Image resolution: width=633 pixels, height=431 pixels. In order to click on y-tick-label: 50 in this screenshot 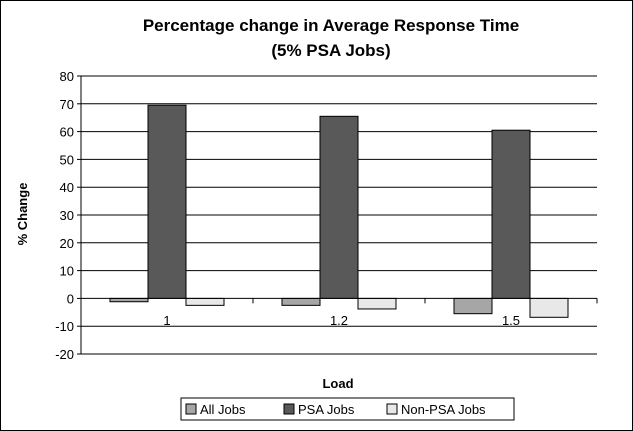, I will do `click(67, 159)`.